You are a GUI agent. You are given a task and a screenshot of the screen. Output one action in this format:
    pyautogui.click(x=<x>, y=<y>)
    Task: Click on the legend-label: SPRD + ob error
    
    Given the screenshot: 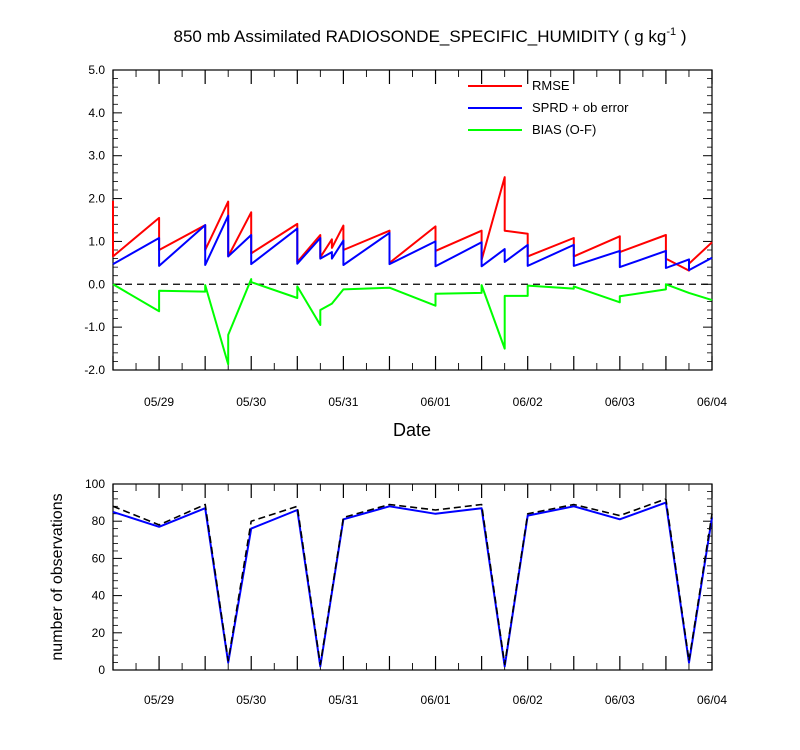 What is the action you would take?
    pyautogui.click(x=580, y=107)
    